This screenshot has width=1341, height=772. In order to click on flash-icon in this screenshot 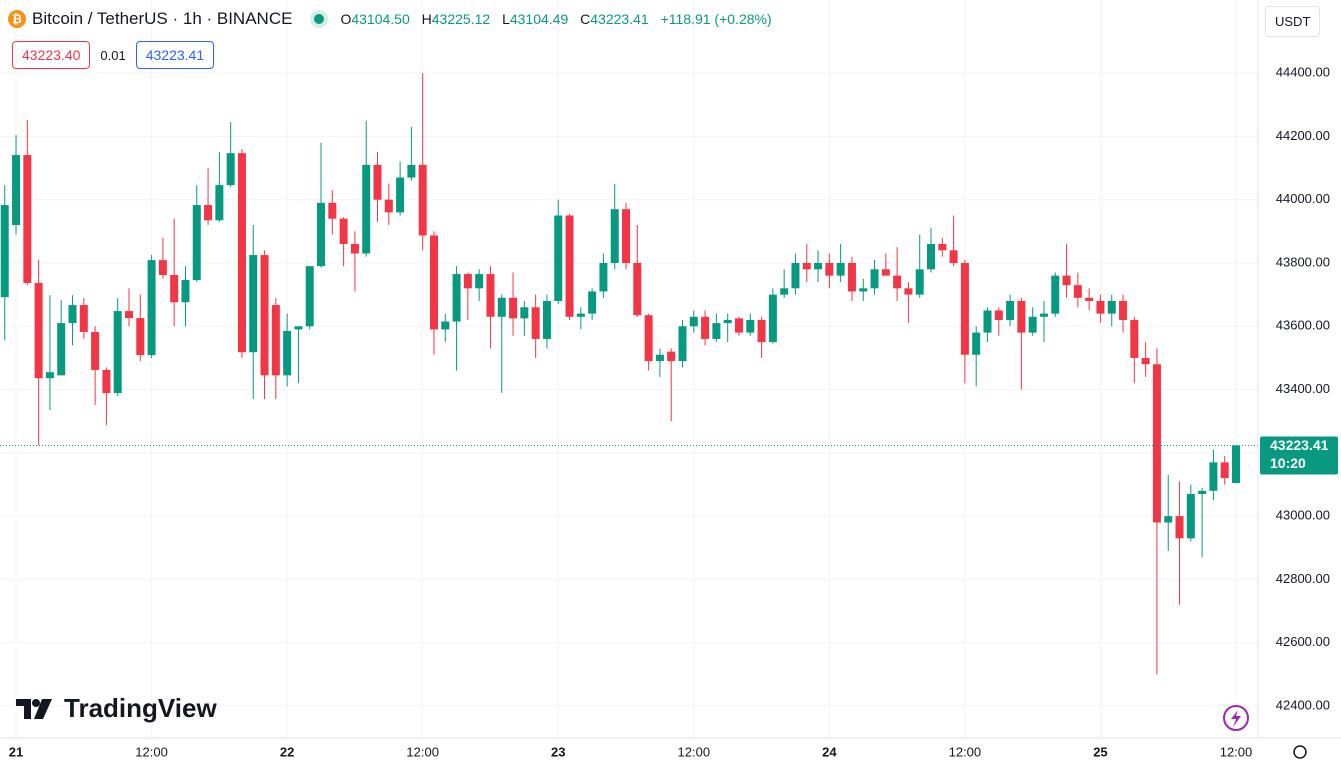, I will do `click(1236, 718)`.